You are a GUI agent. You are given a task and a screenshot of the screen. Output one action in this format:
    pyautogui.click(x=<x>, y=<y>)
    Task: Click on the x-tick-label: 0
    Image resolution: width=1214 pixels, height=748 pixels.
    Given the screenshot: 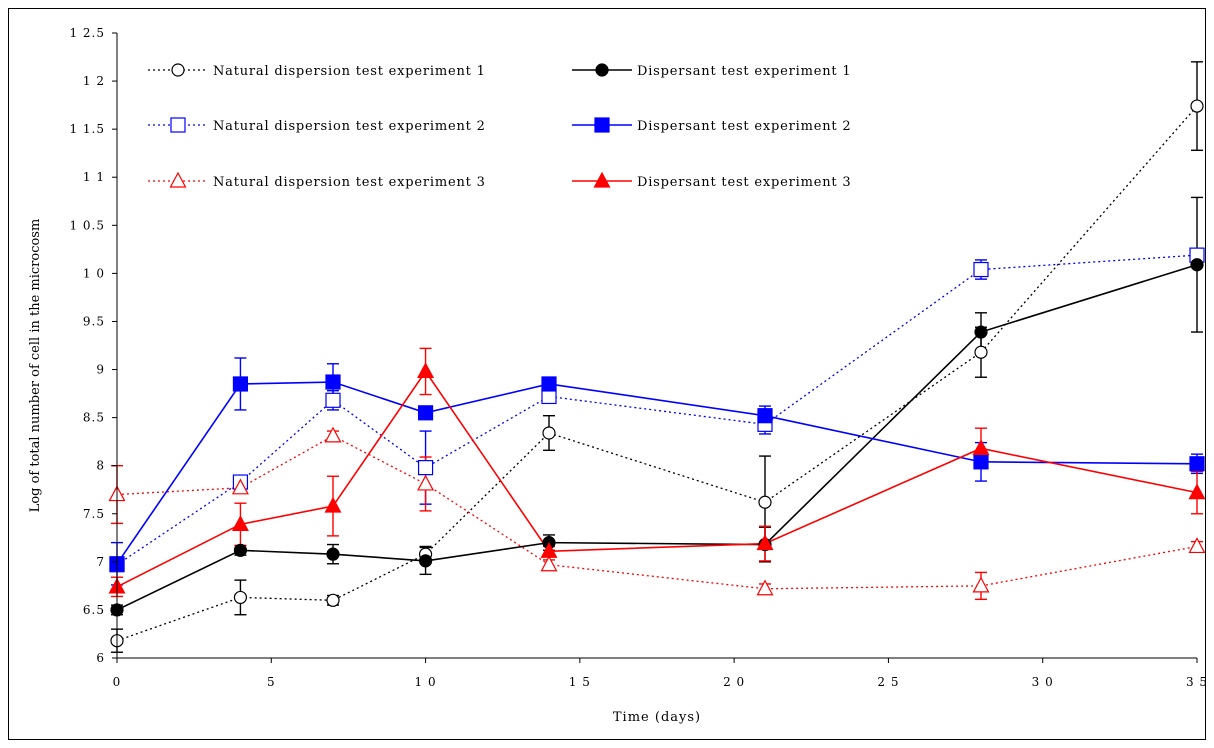 What is the action you would take?
    pyautogui.click(x=117, y=682)
    